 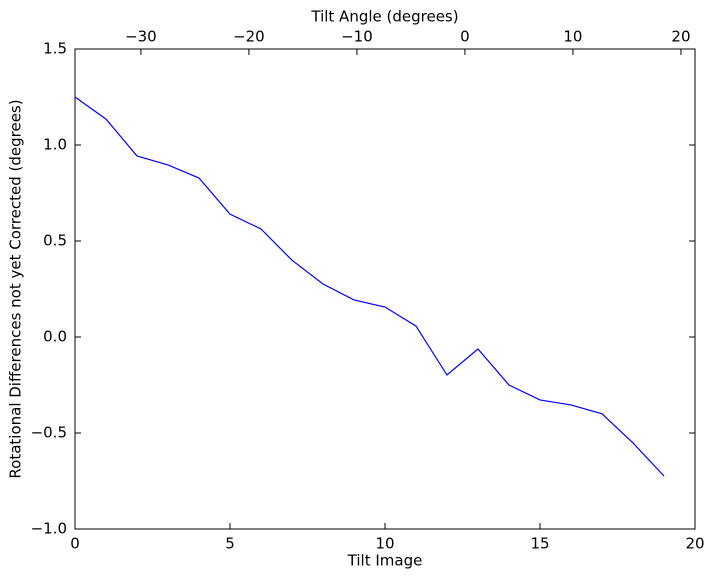 I want to click on x2-tick-label: −20, so click(x=249, y=37).